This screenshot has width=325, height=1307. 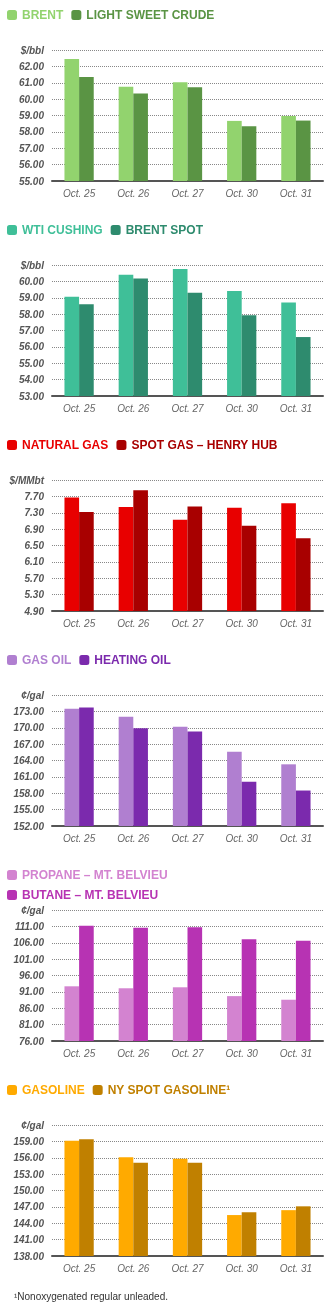 What do you see at coordinates (65, 445) in the screenshot?
I see `legend-label: NATURAL GAS` at bounding box center [65, 445].